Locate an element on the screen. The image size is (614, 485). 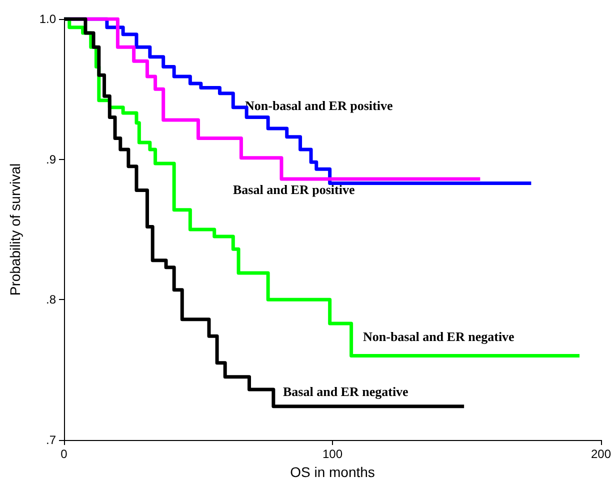
series-label: Non-basal and ER negative is located at coordinates (439, 336).